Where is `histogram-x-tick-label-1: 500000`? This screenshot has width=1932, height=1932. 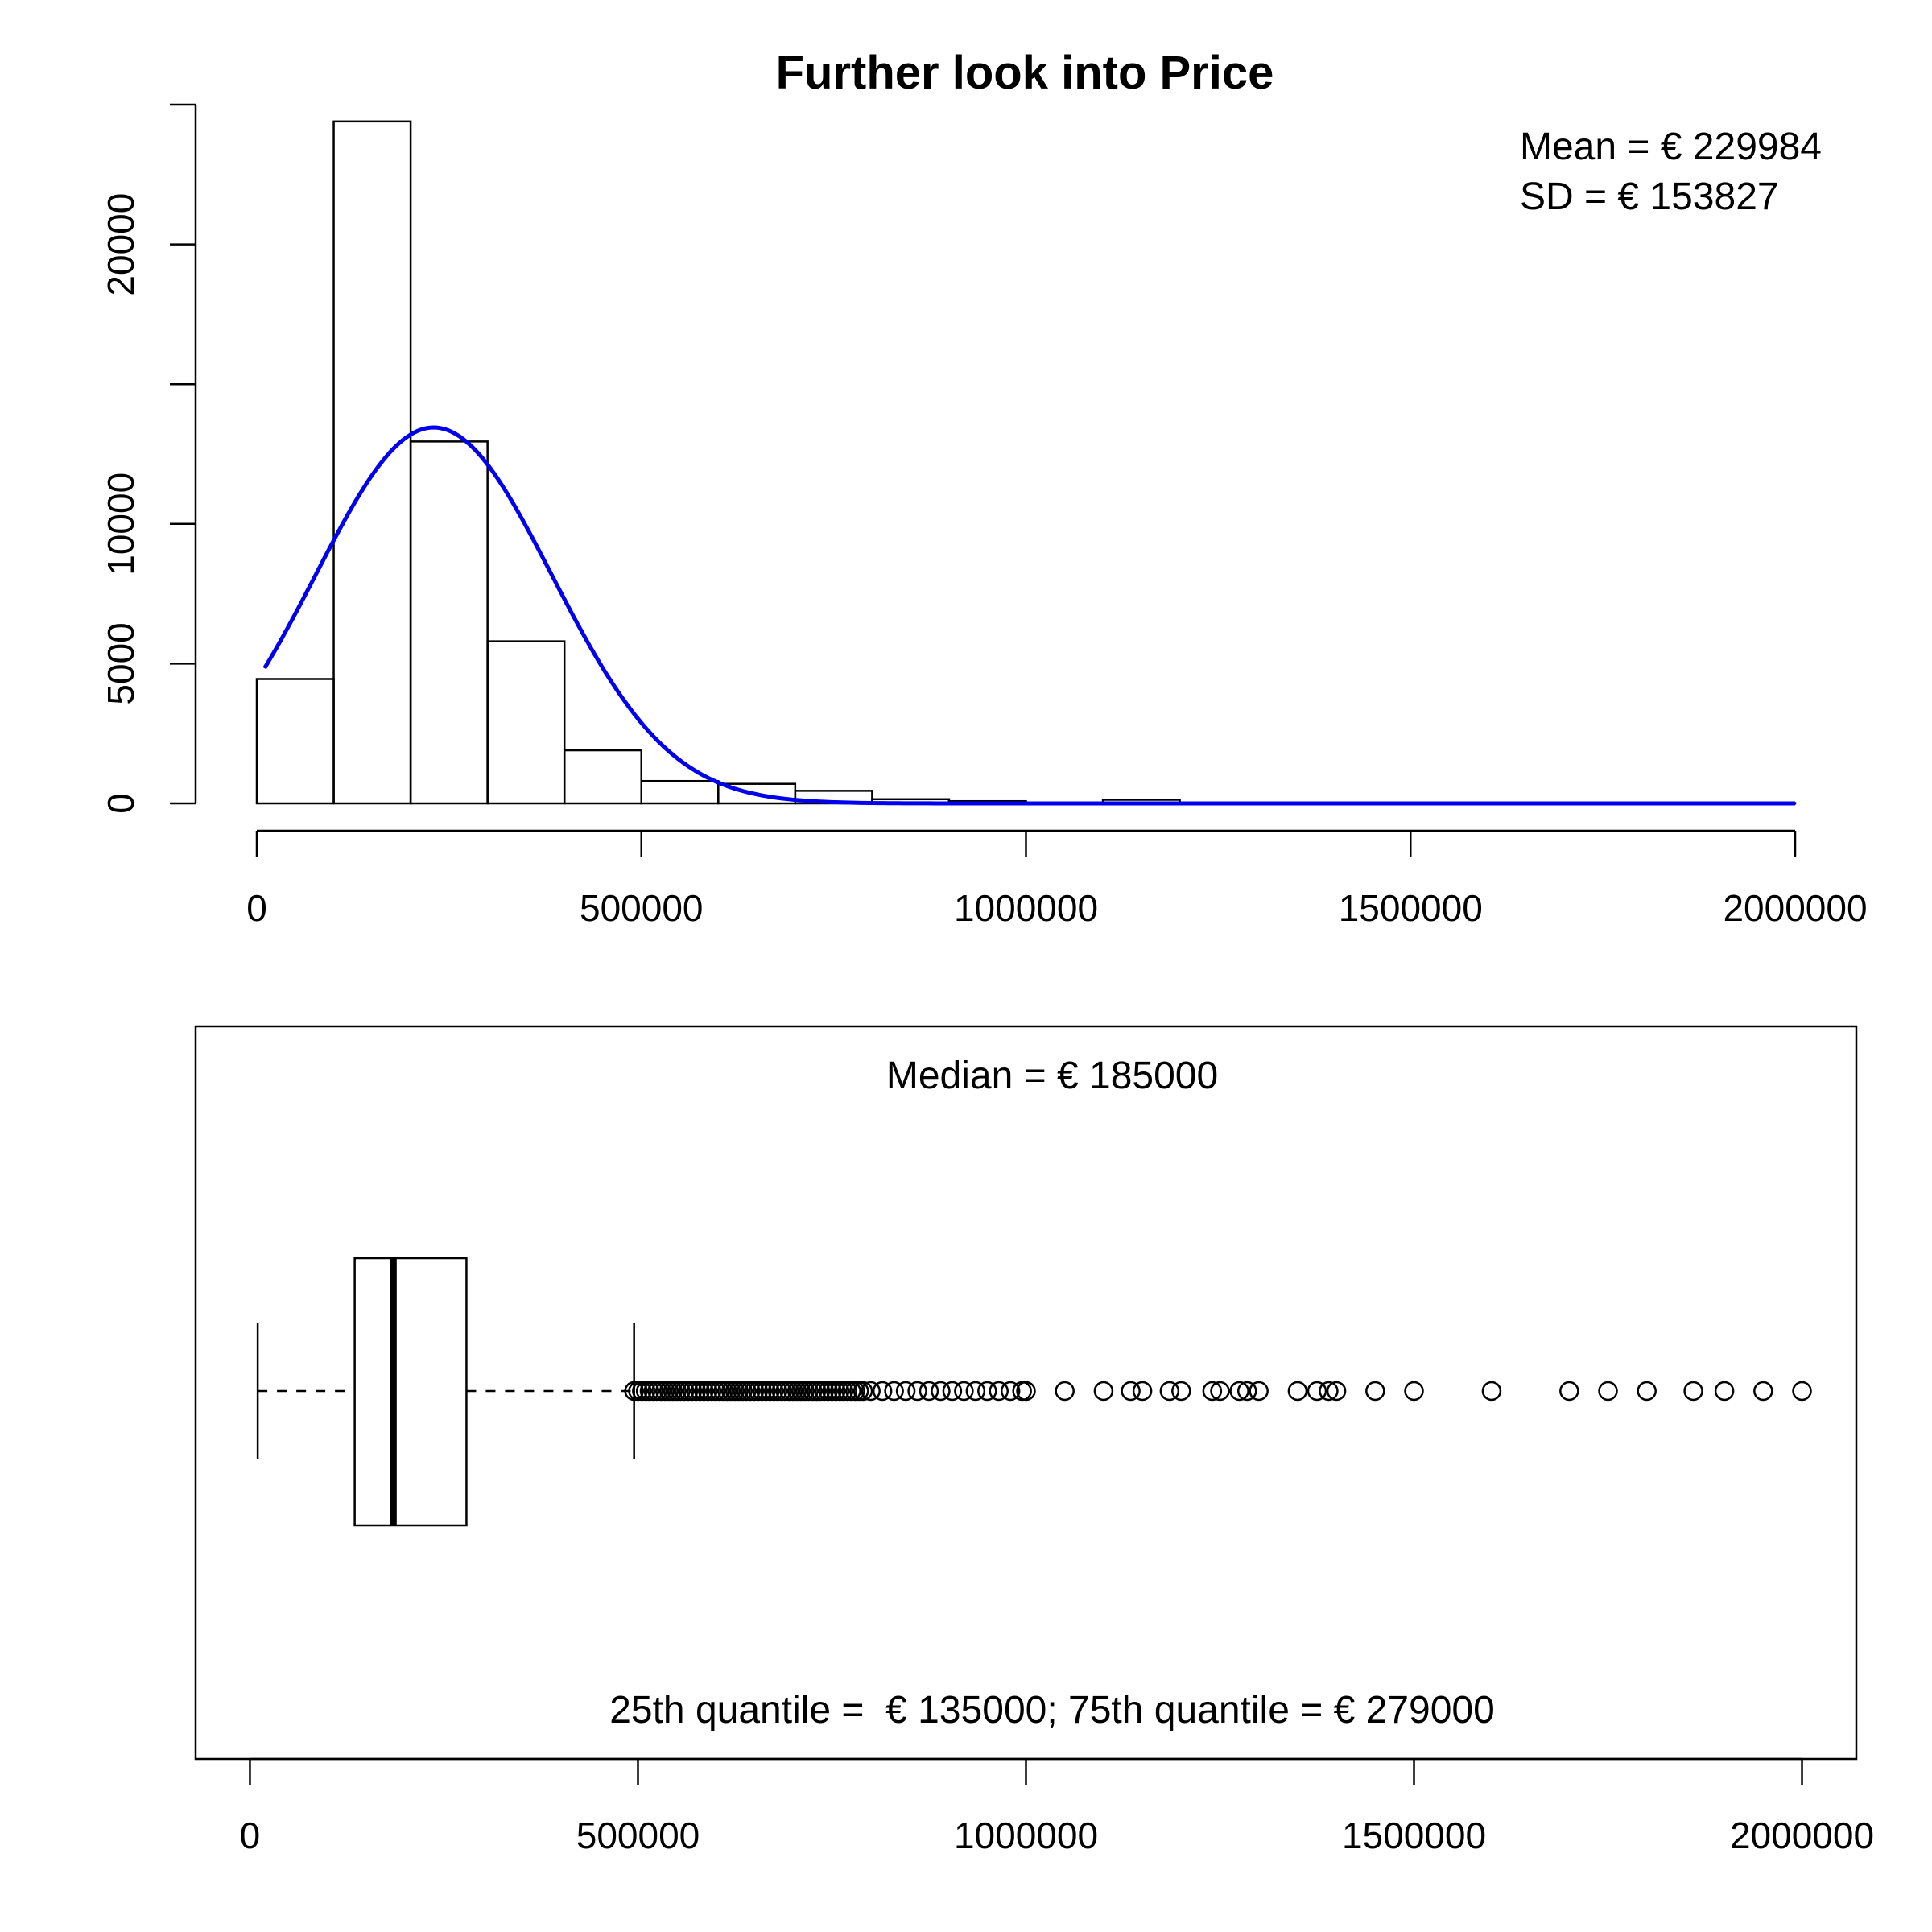 histogram-x-tick-label-1: 500000 is located at coordinates (642, 908).